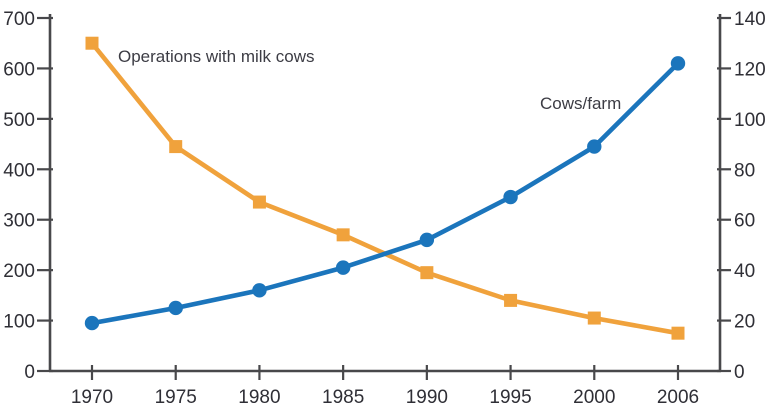 This screenshot has height=420, width=775. I want to click on y-axis-right-tick-label: 40, so click(744, 271).